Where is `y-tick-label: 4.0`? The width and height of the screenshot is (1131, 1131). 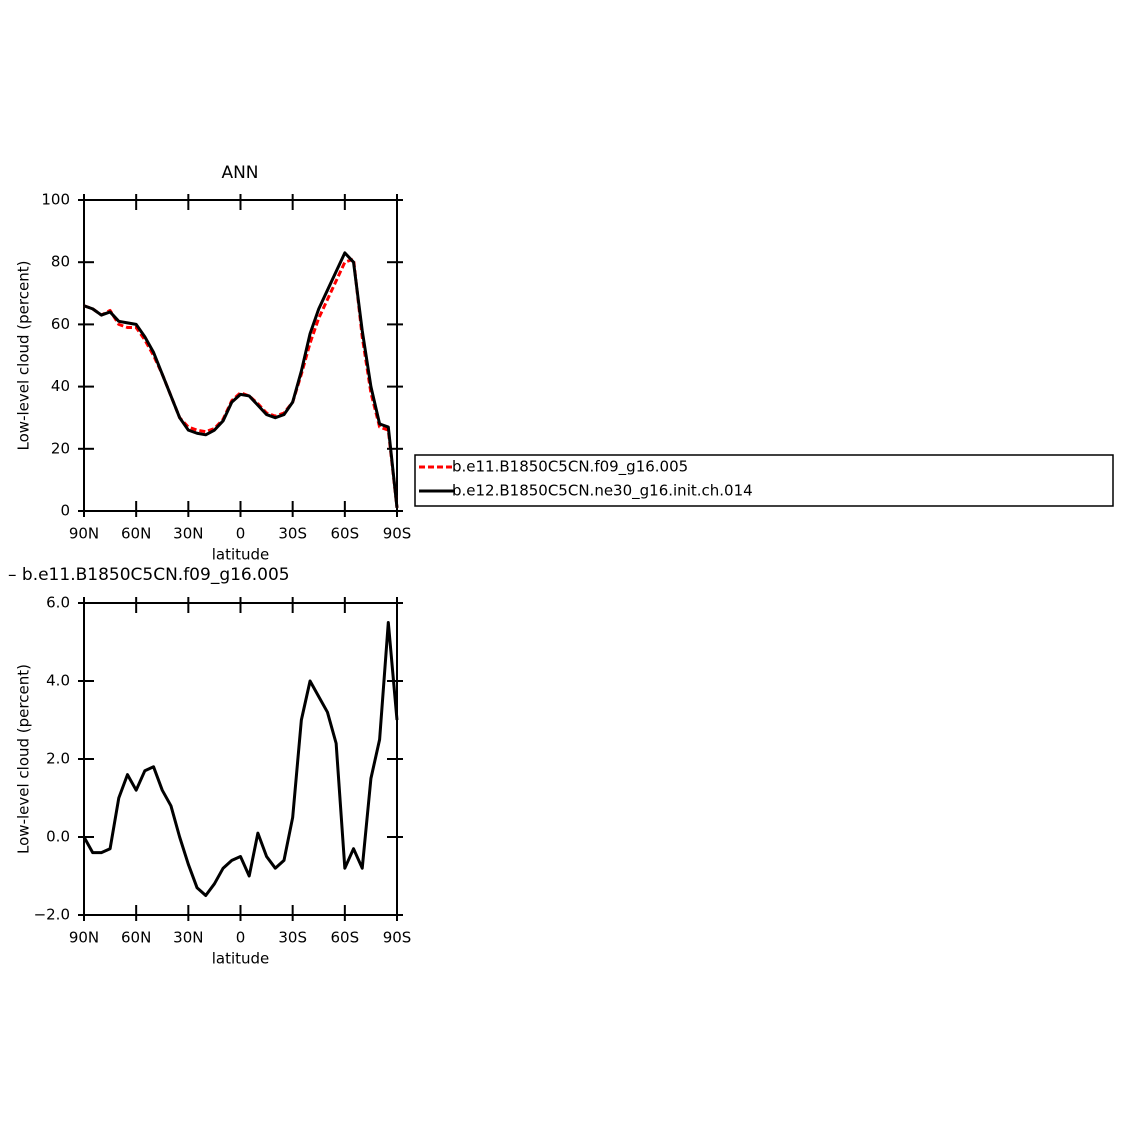
y-tick-label: 4.0 is located at coordinates (58, 681).